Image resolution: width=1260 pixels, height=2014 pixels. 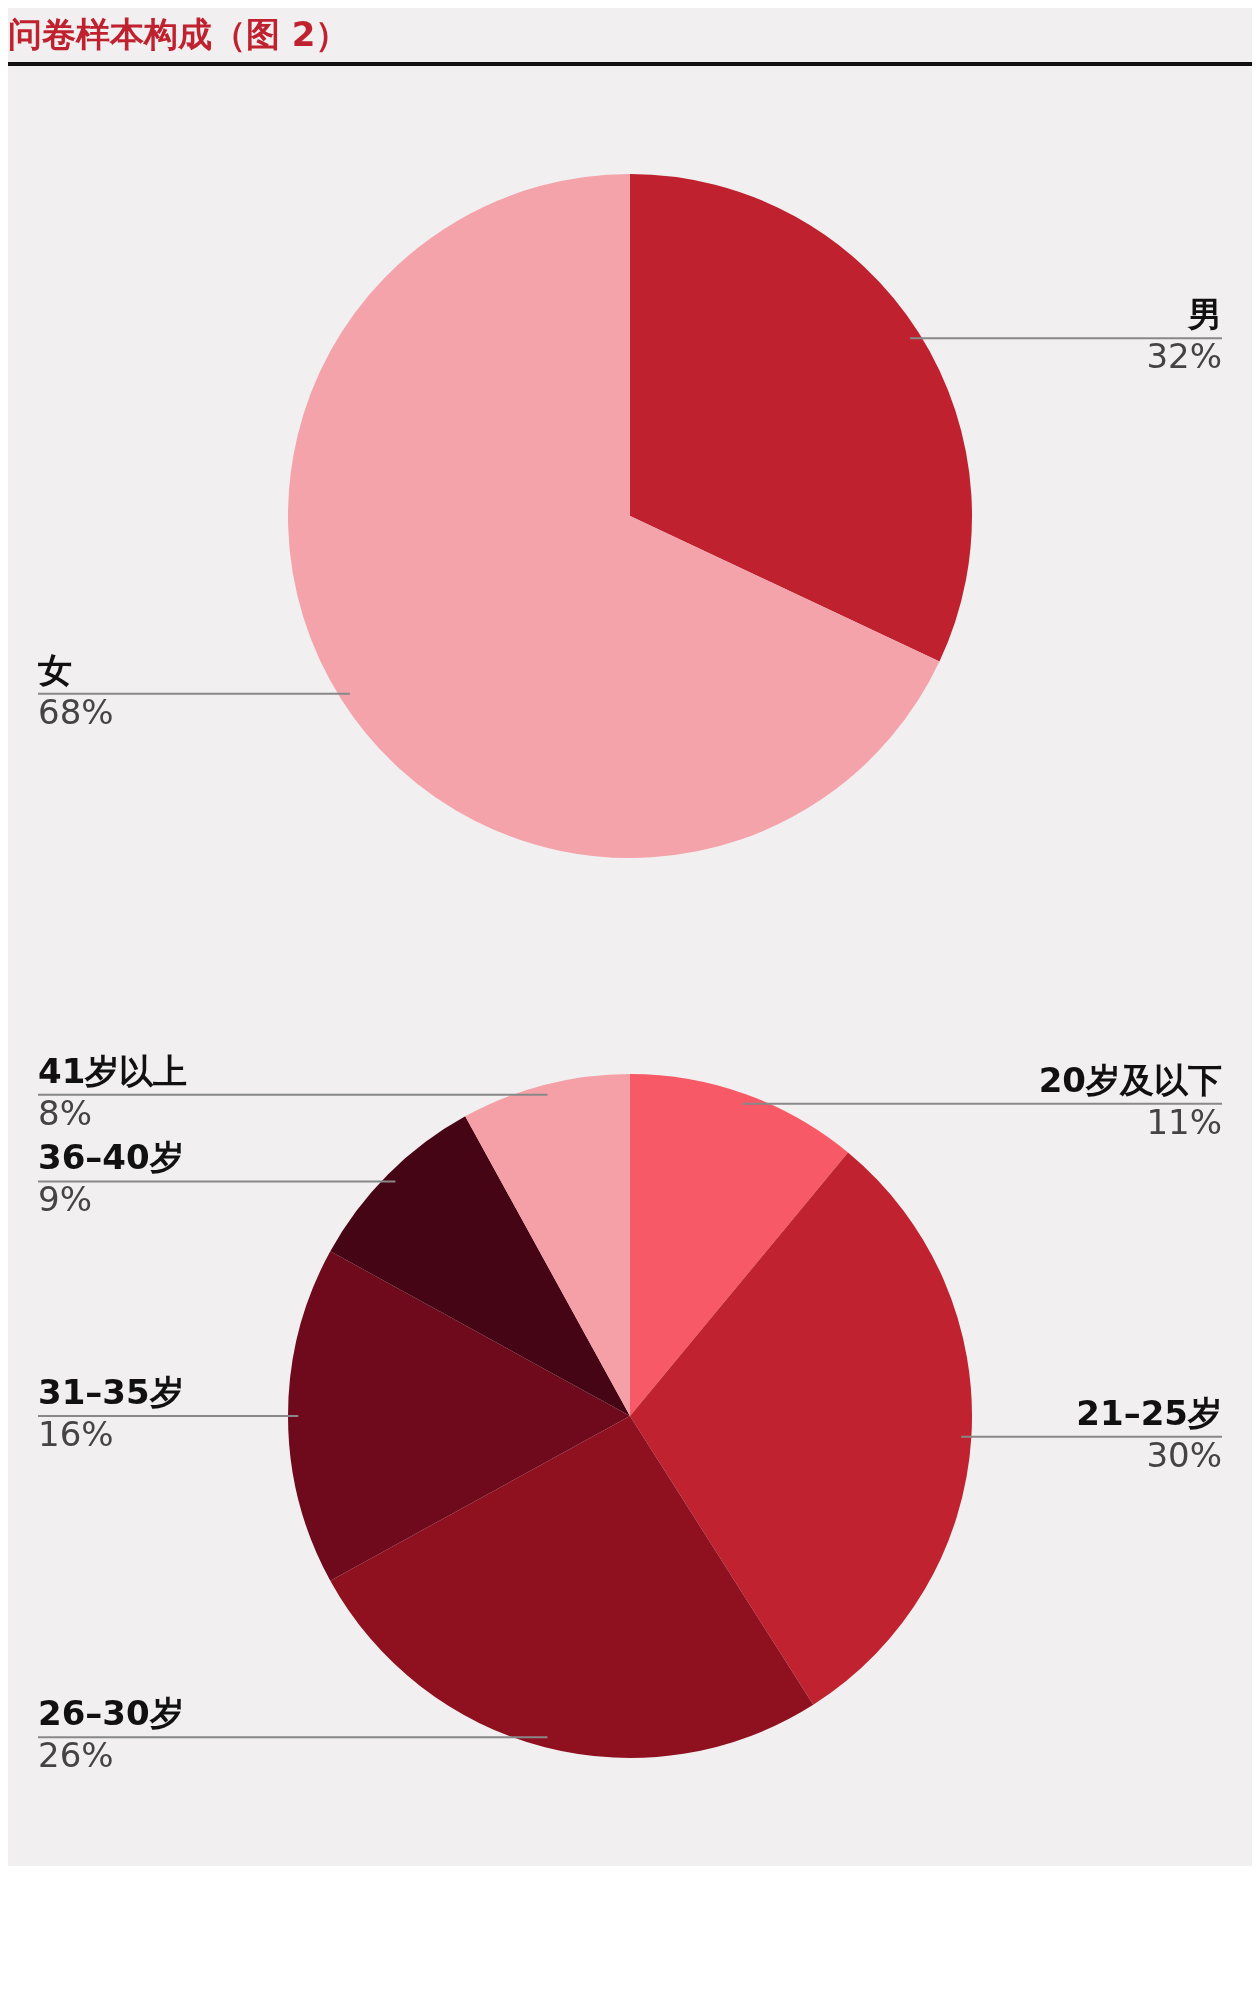 I want to click on slice-label: 21–25岁, so click(x=1149, y=1412).